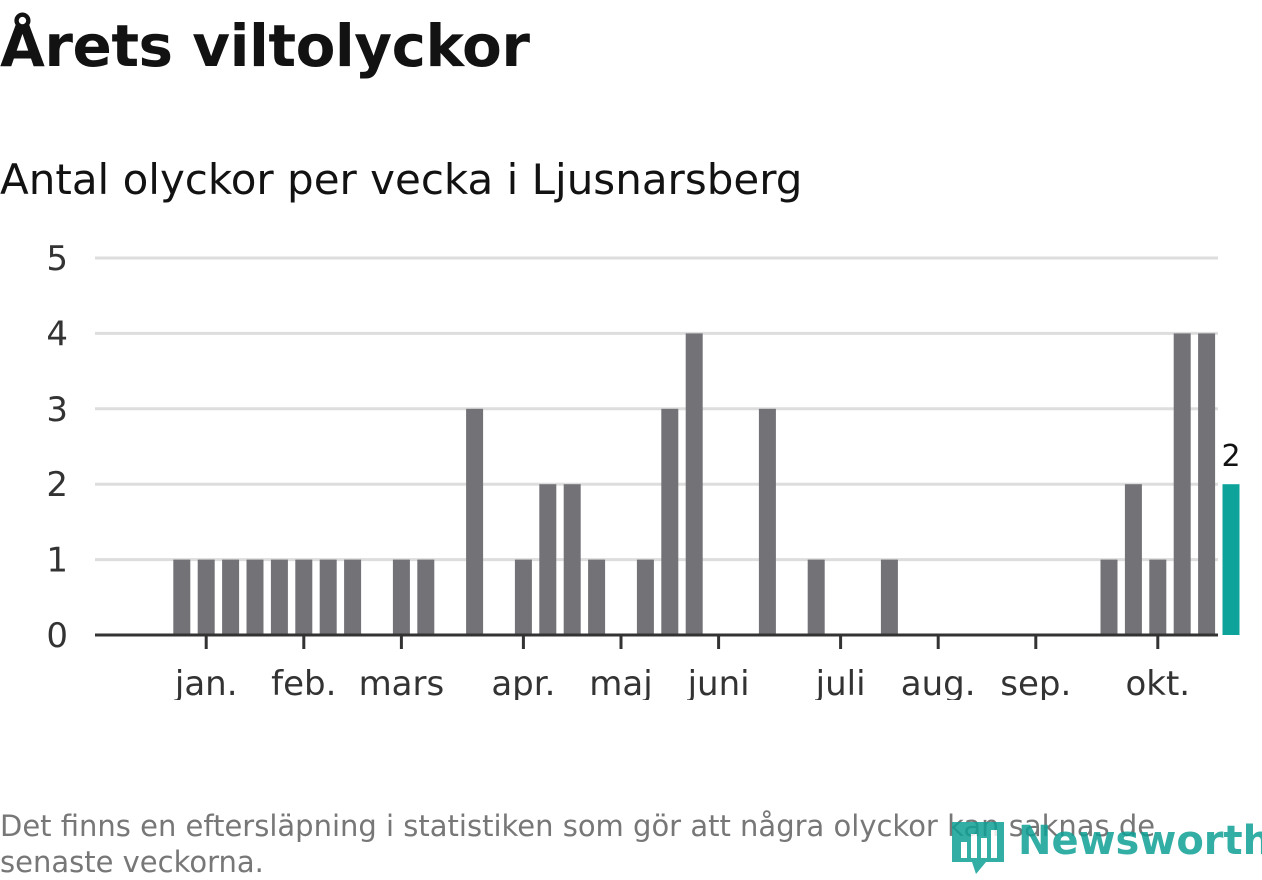 This screenshot has width=1262, height=880. I want to click on x-tick-label: okt., so click(1157, 682).